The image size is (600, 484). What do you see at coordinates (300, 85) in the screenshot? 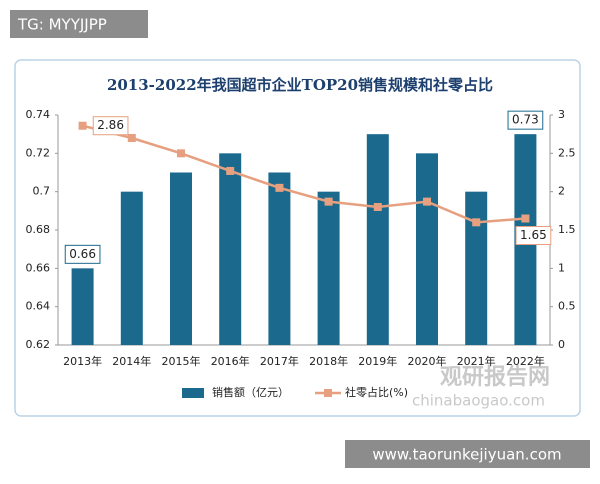
I see `chart-title: 2013-2022年我国超市企业TOP20销售规模和社零占比` at bounding box center [300, 85].